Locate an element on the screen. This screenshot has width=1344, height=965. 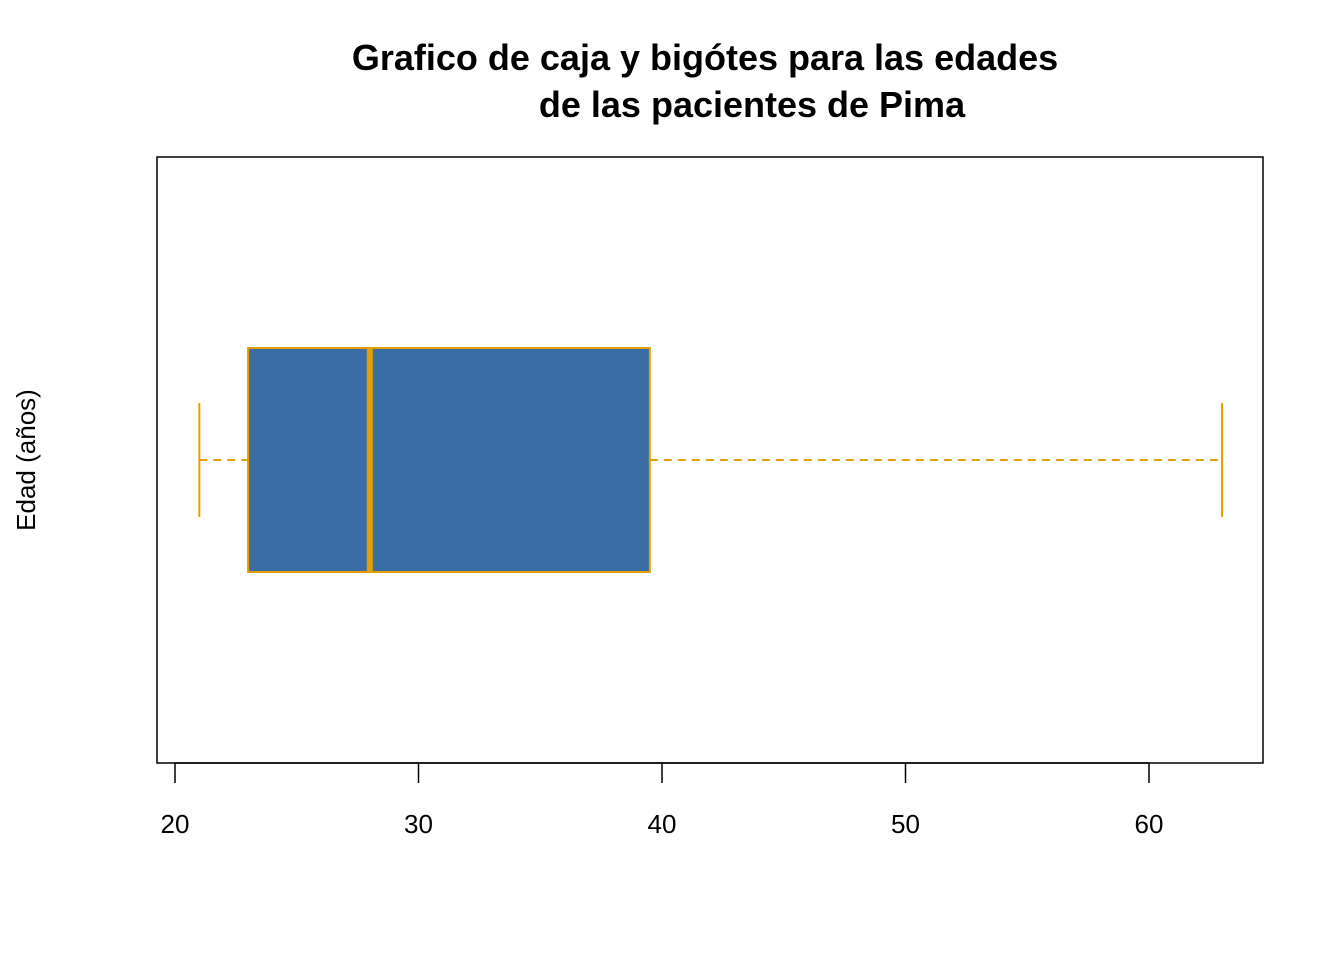
iqr-box is located at coordinates (449, 460).